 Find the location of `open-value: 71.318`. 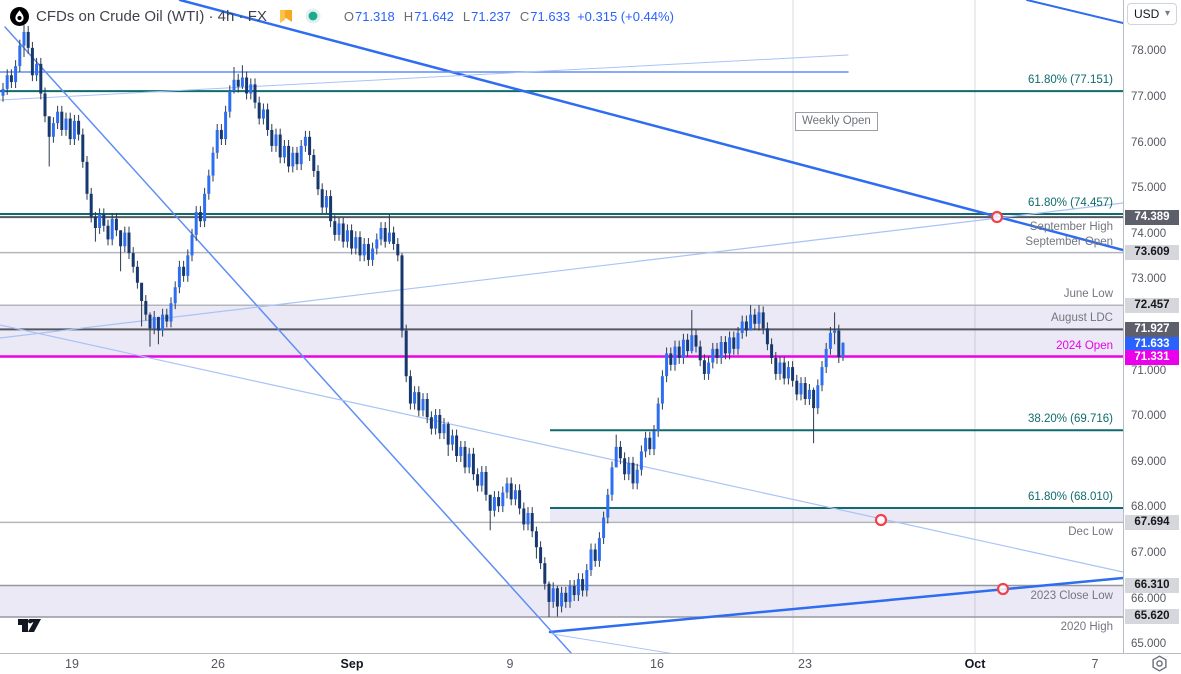

open-value: 71.318 is located at coordinates (374, 16).